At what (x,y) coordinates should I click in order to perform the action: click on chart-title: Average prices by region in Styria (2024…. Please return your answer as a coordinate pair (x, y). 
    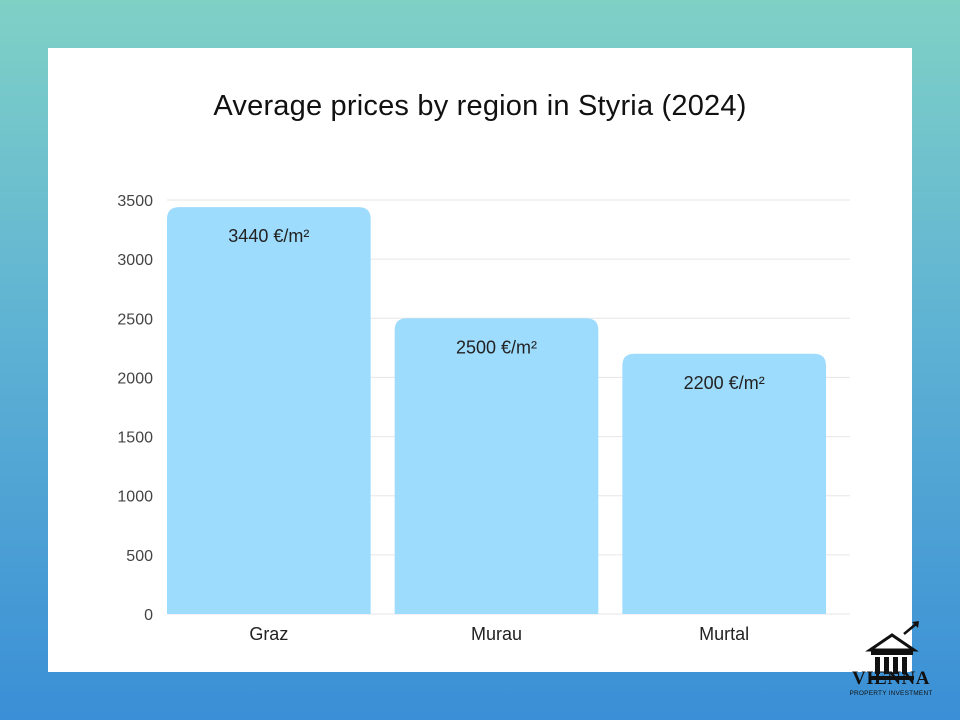
    Looking at the image, I should click on (480, 106).